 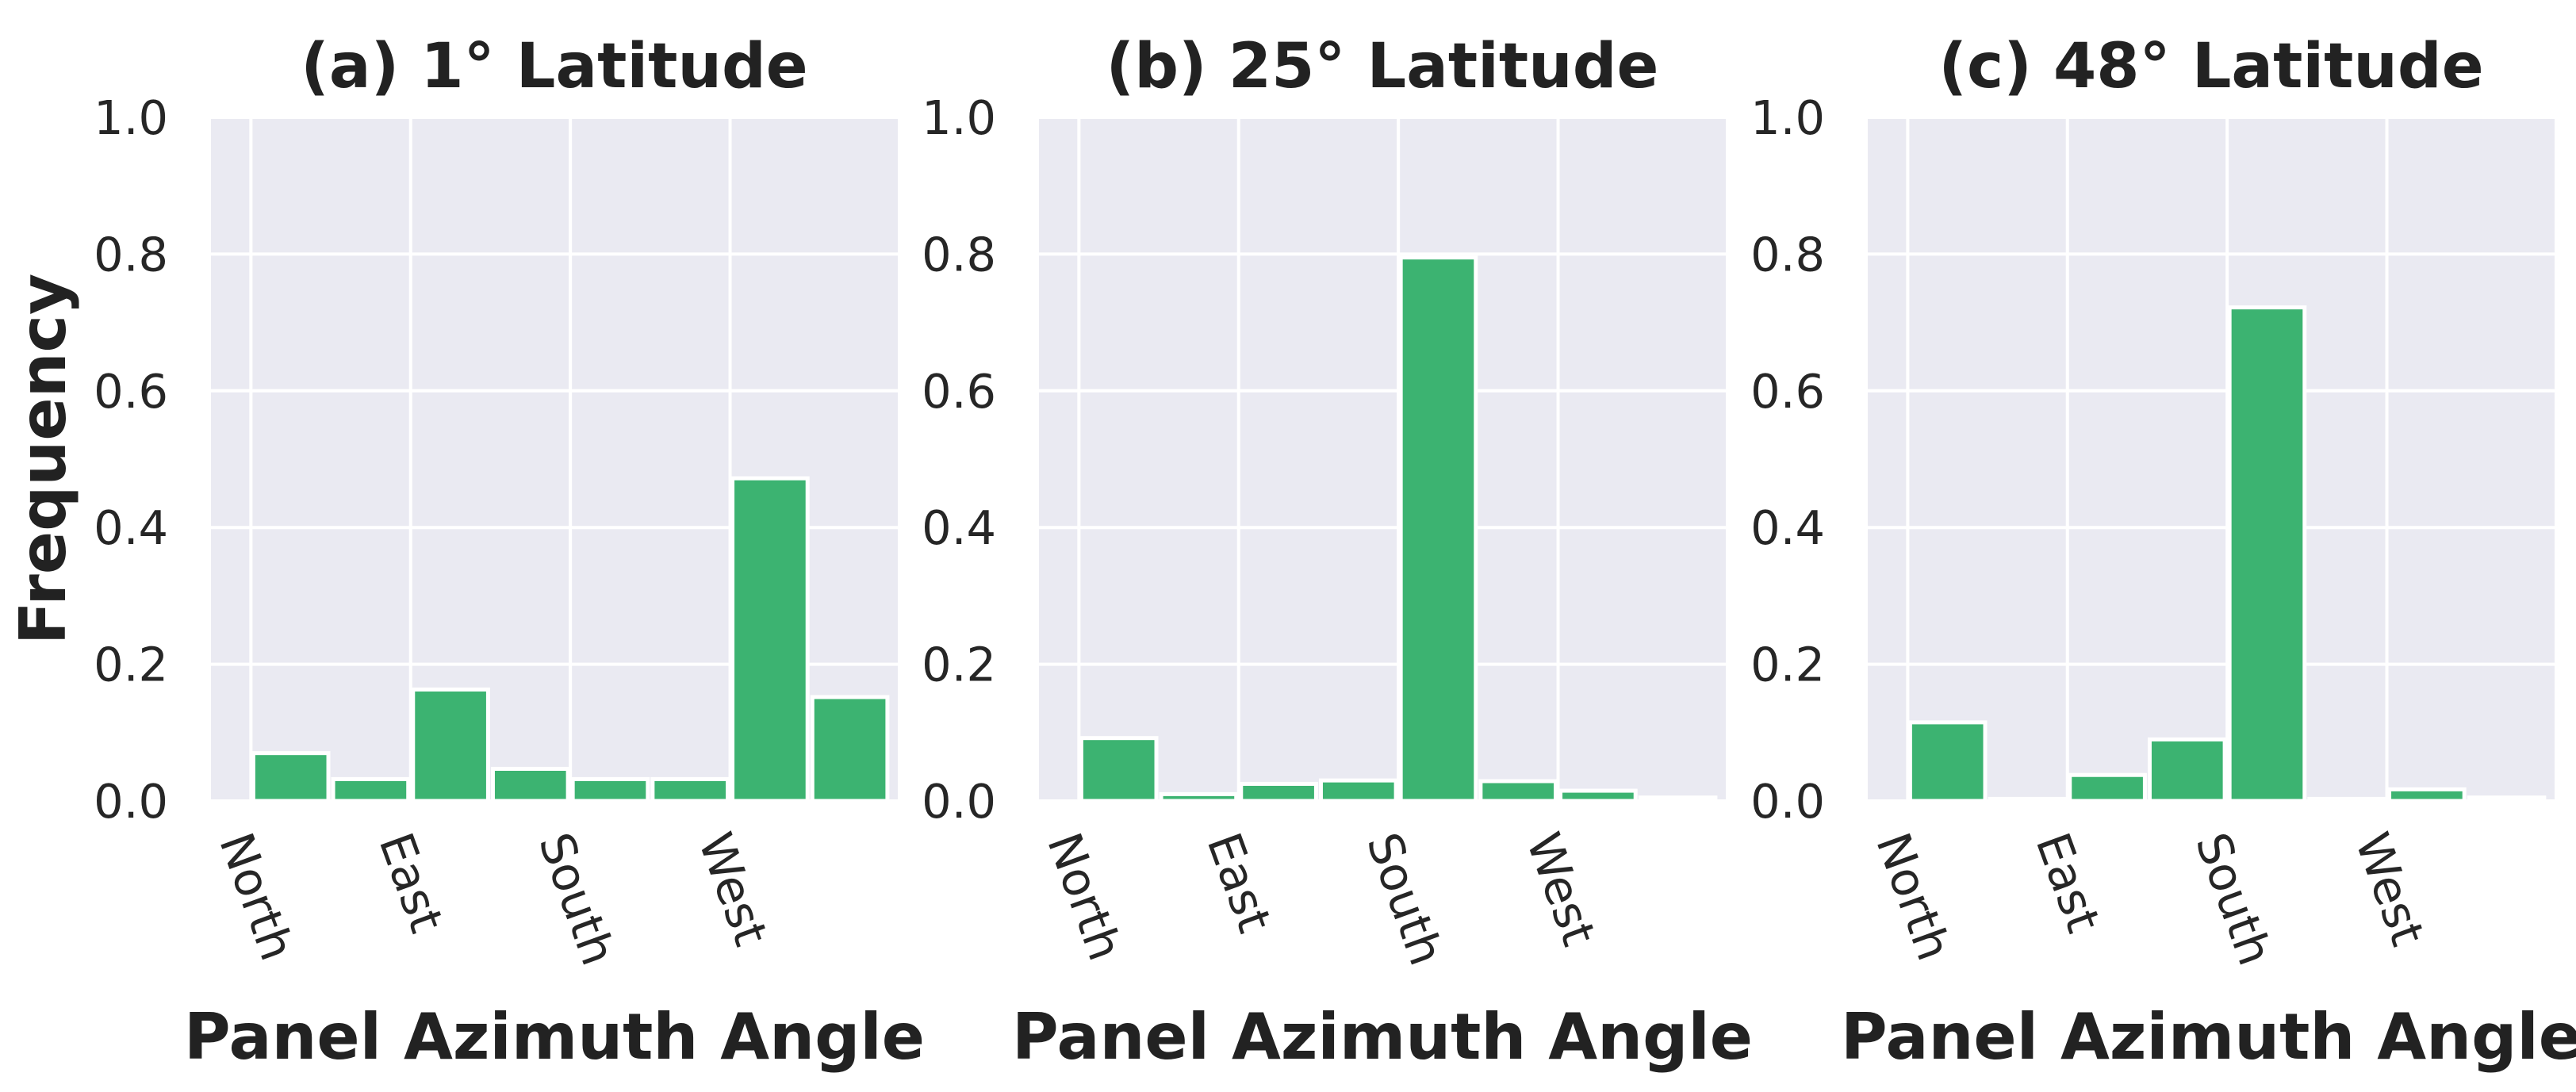 I want to click on subplot-title: (a) 1° Latitude, so click(x=554, y=66).